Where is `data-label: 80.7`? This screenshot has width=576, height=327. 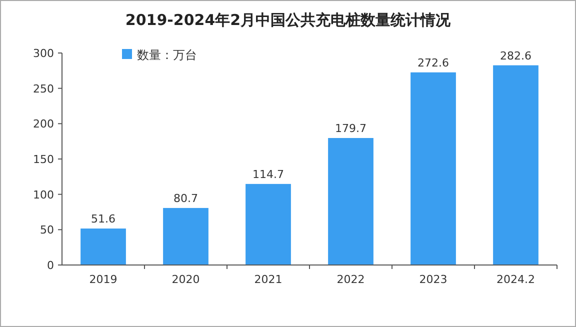 data-label: 80.7 is located at coordinates (186, 198).